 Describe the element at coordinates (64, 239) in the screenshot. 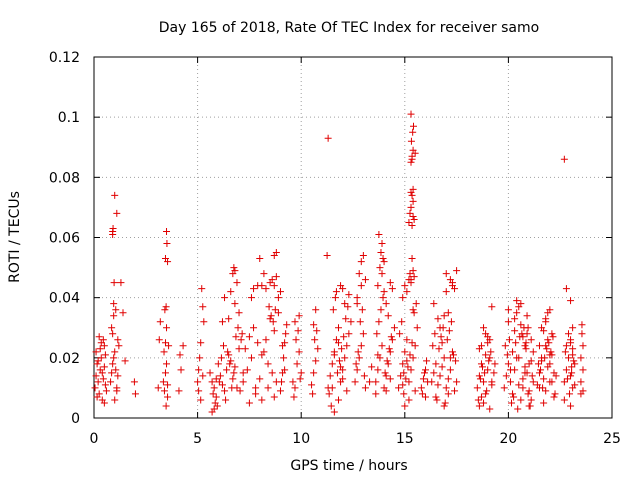

I see `y-tick-label: 0.06` at that location.